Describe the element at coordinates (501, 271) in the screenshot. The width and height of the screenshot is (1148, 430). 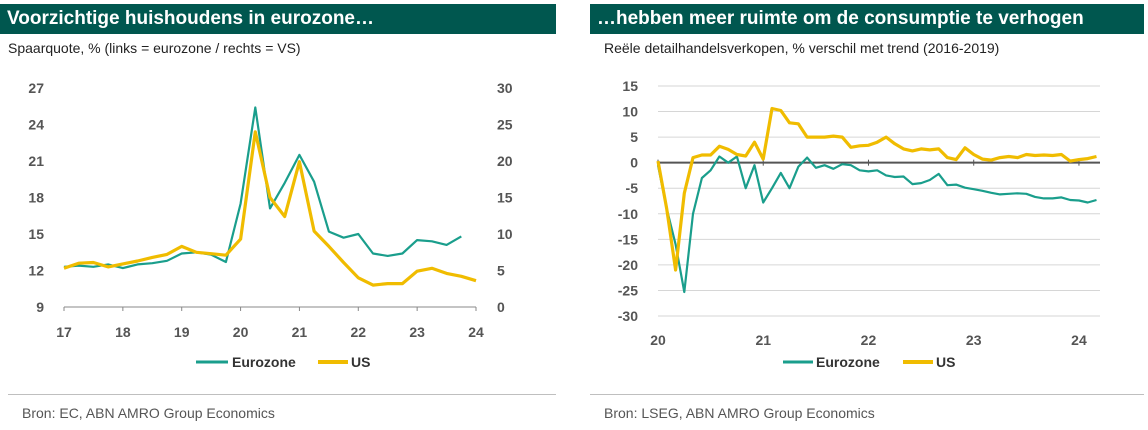
I see `y-right-tick-label: 5` at that location.